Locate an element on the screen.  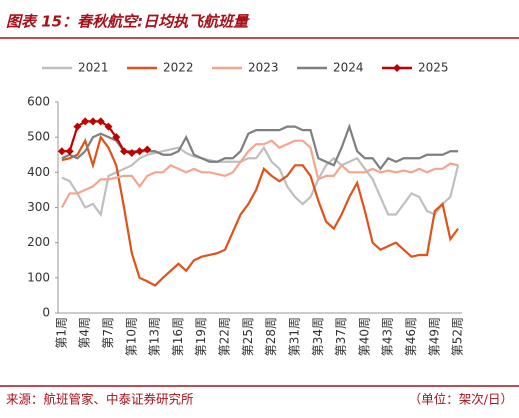
x-tick-label: 第49周 is located at coordinates (434, 336).